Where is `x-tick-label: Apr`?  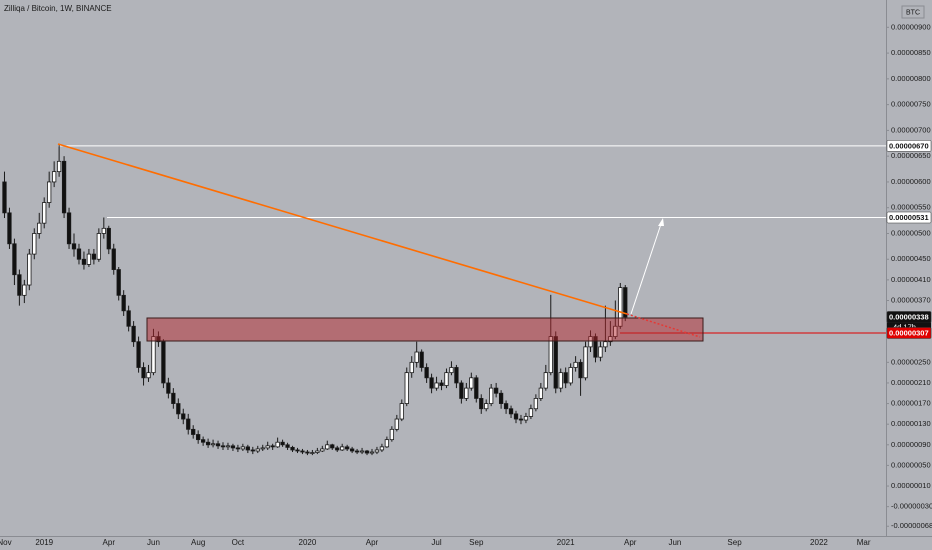
x-tick-label: Apr is located at coordinates (109, 542).